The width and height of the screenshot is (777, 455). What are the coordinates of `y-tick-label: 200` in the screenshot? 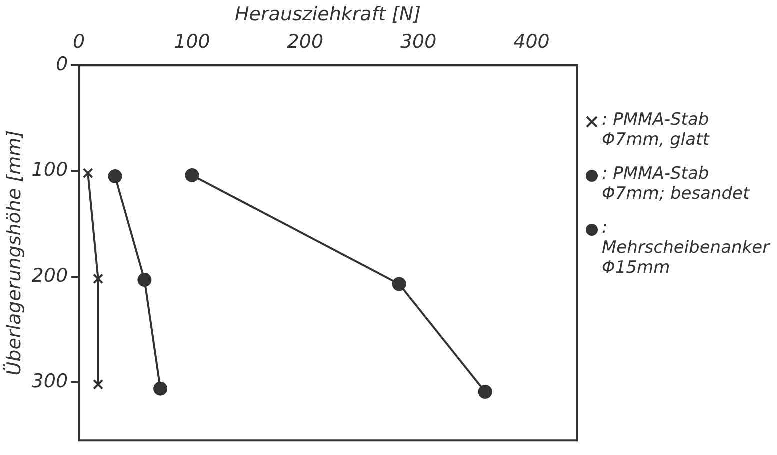 It's located at (50, 275).